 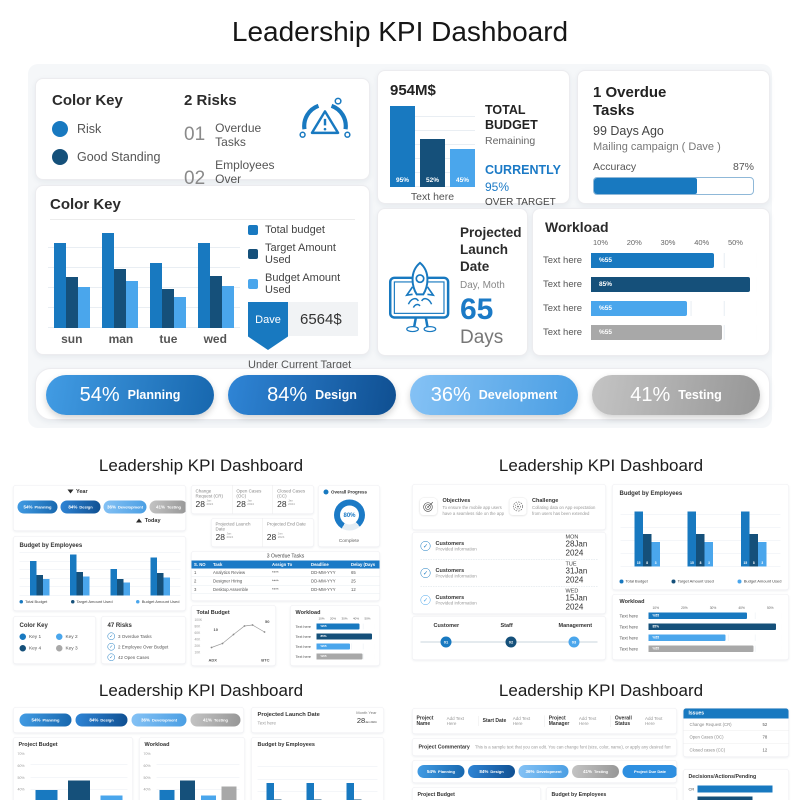 I want to click on issues-header: Issues, so click(x=736, y=713).